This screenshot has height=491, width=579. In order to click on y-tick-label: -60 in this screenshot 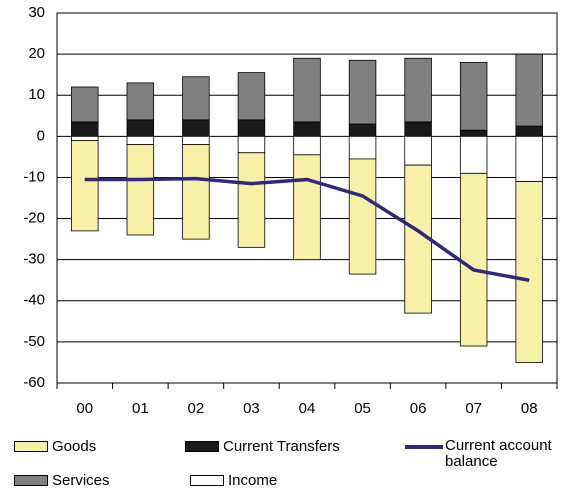, I will do `click(34, 382)`.